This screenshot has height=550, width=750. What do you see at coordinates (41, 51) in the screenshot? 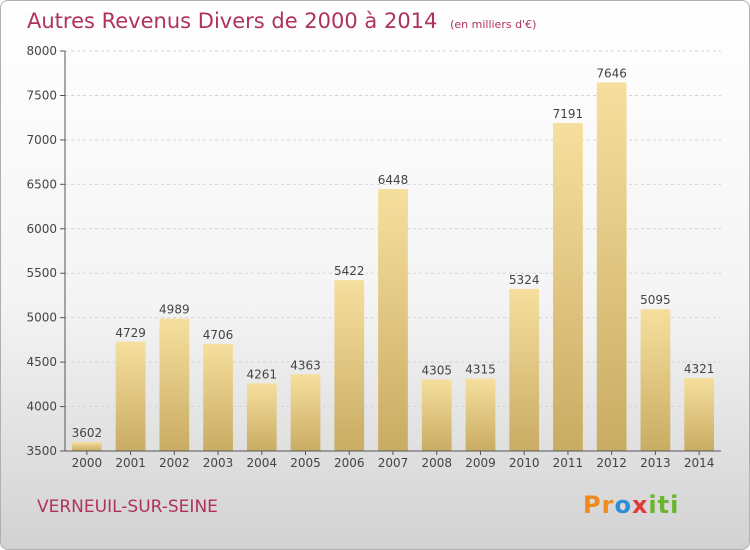
I see `y-tick-label: 8000` at bounding box center [41, 51].